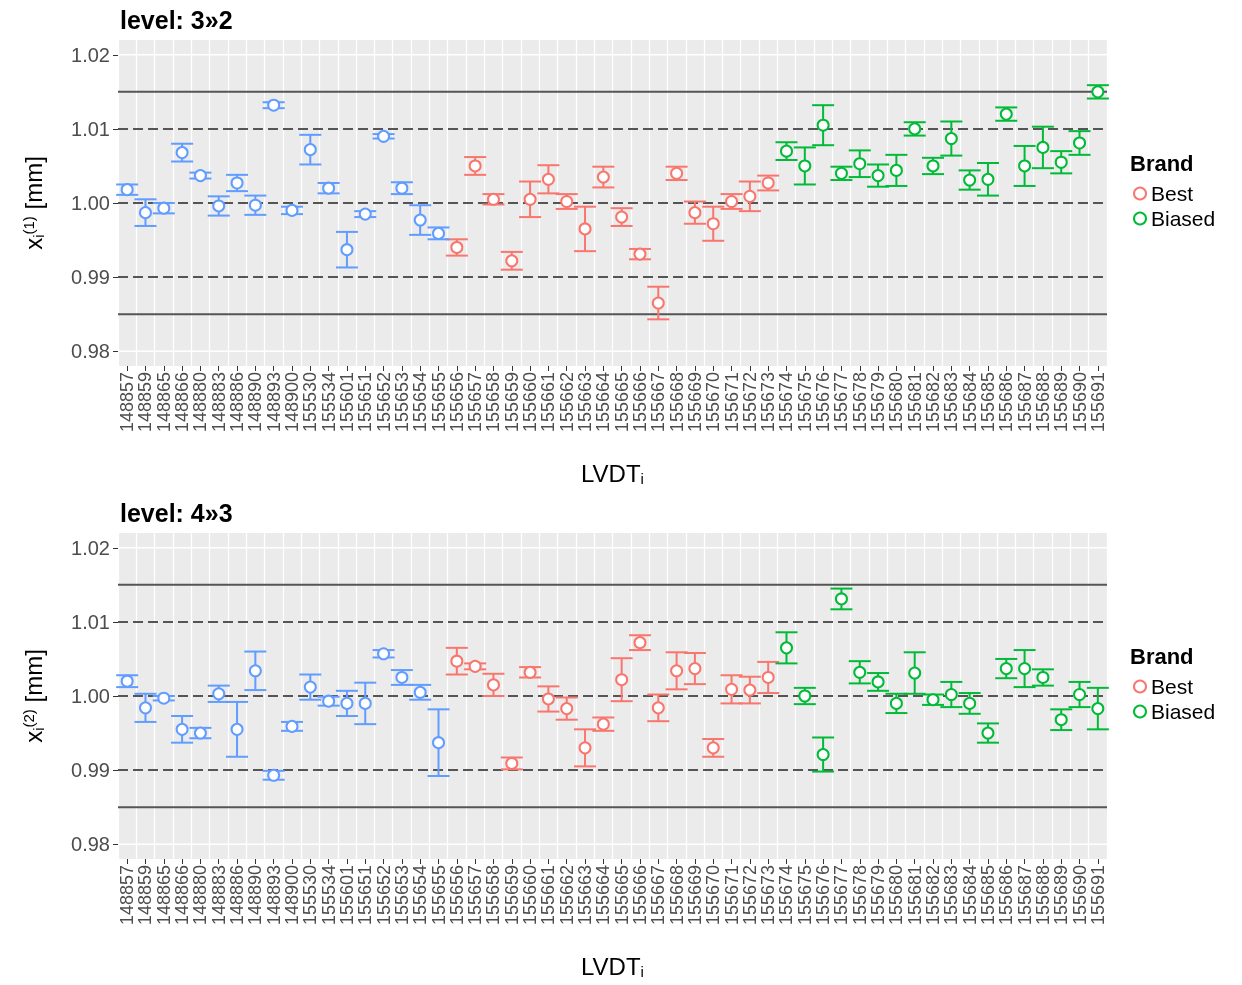  What do you see at coordinates (548, 895) in the screenshot?
I see `x-tick-label: 155661` at bounding box center [548, 895].